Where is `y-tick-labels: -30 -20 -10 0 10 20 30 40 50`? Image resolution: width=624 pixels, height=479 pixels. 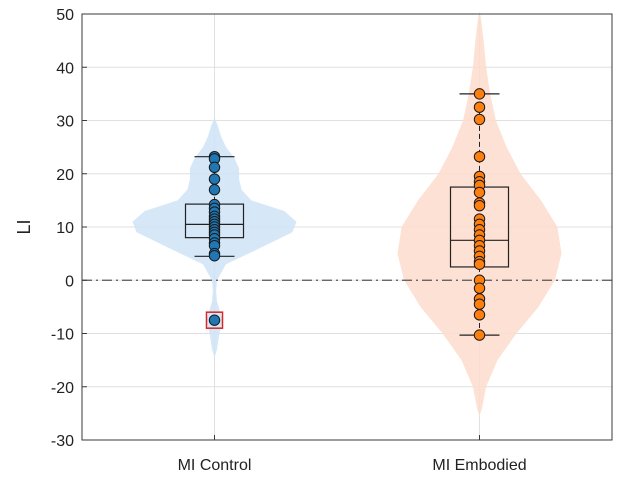 y-tick-labels: -30 -20 -10 0 10 20 30 40 50 is located at coordinates (69, 228).